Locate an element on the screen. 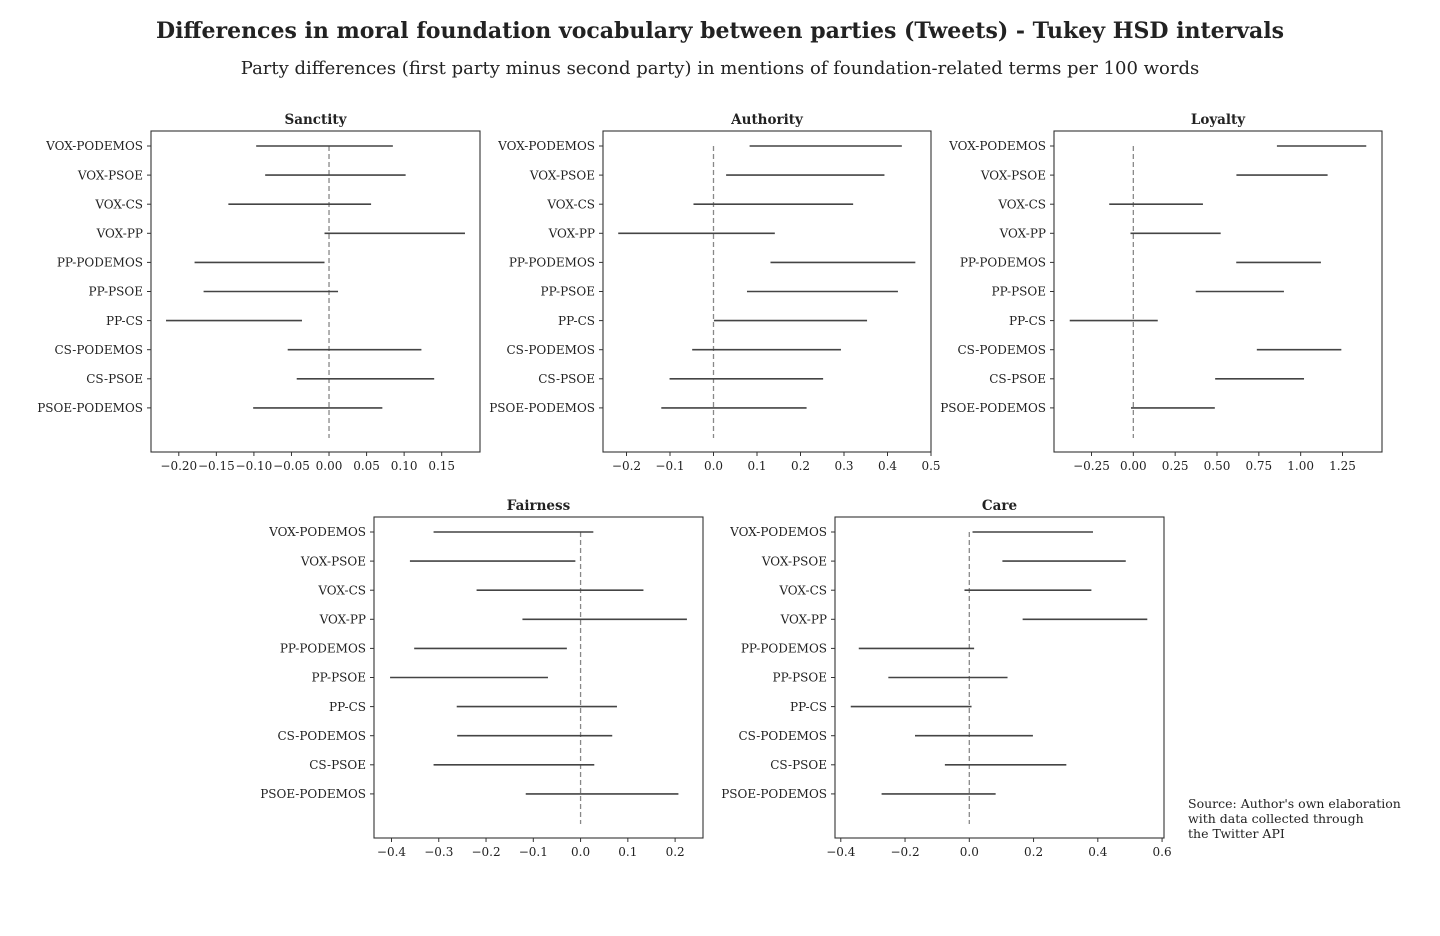 The image size is (1440, 936). x-tick-label: −0.25 is located at coordinates (1091, 466).